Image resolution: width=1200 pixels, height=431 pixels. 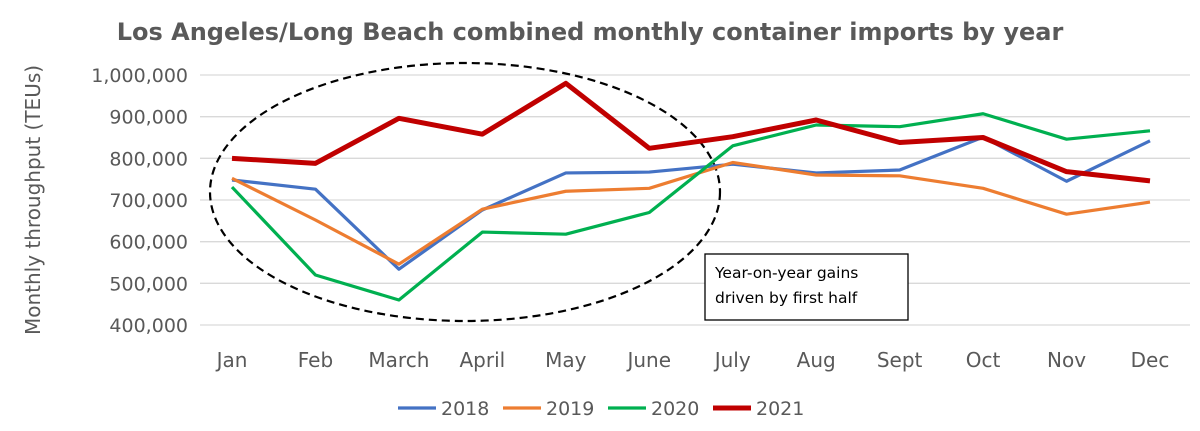 I want to click on x-tick-label: Nov, so click(x=1066, y=360).